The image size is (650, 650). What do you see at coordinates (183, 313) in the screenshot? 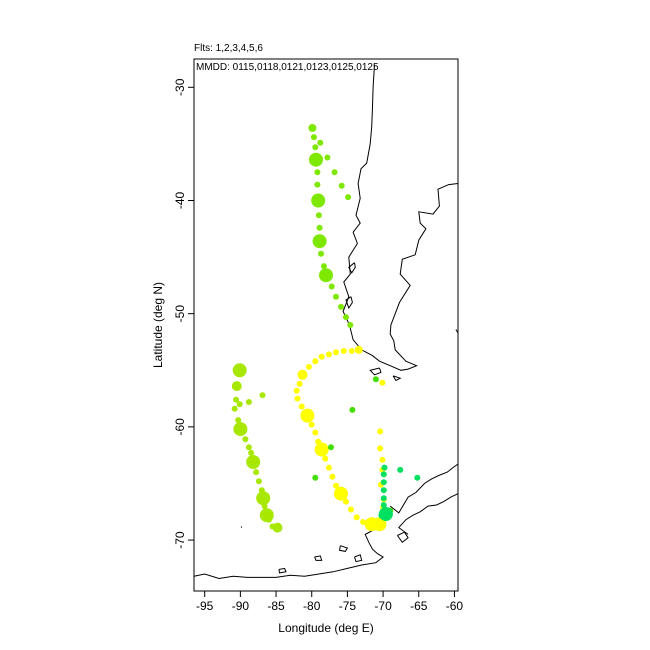
I see `y-axis: -30 -40 -50 -60 -70` at bounding box center [183, 313].